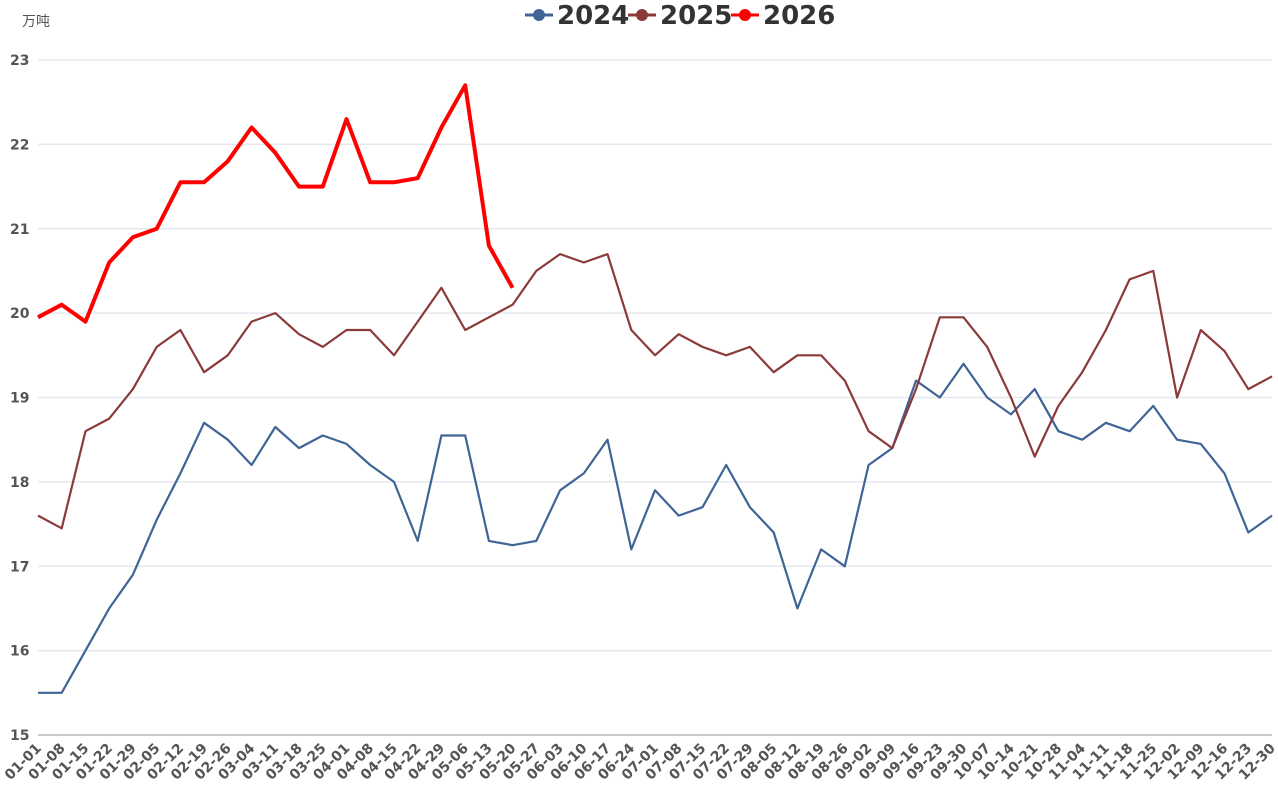 Image resolution: width=1278 pixels, height=806 pixels. I want to click on y-tick-label: 16, so click(19, 652).